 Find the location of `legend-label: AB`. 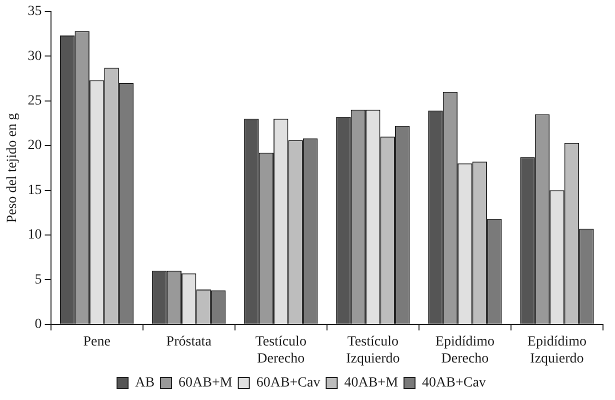

legend-label: AB is located at coordinates (145, 383).